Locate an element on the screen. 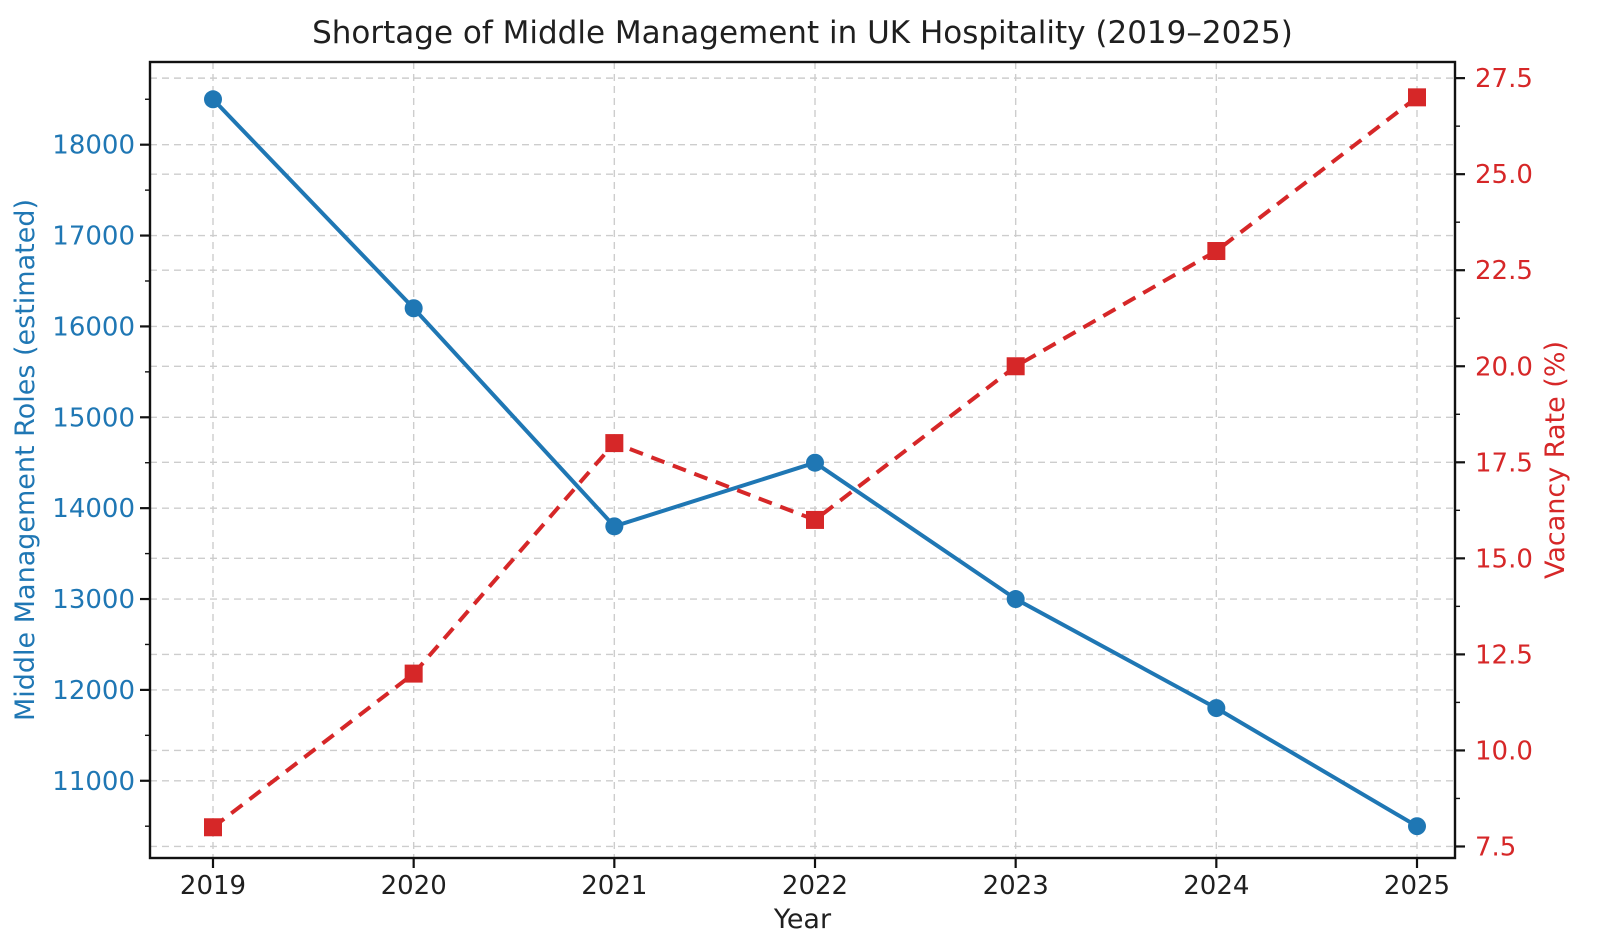 The image size is (1600, 946). x-tick-label: 2024 is located at coordinates (1216, 886).